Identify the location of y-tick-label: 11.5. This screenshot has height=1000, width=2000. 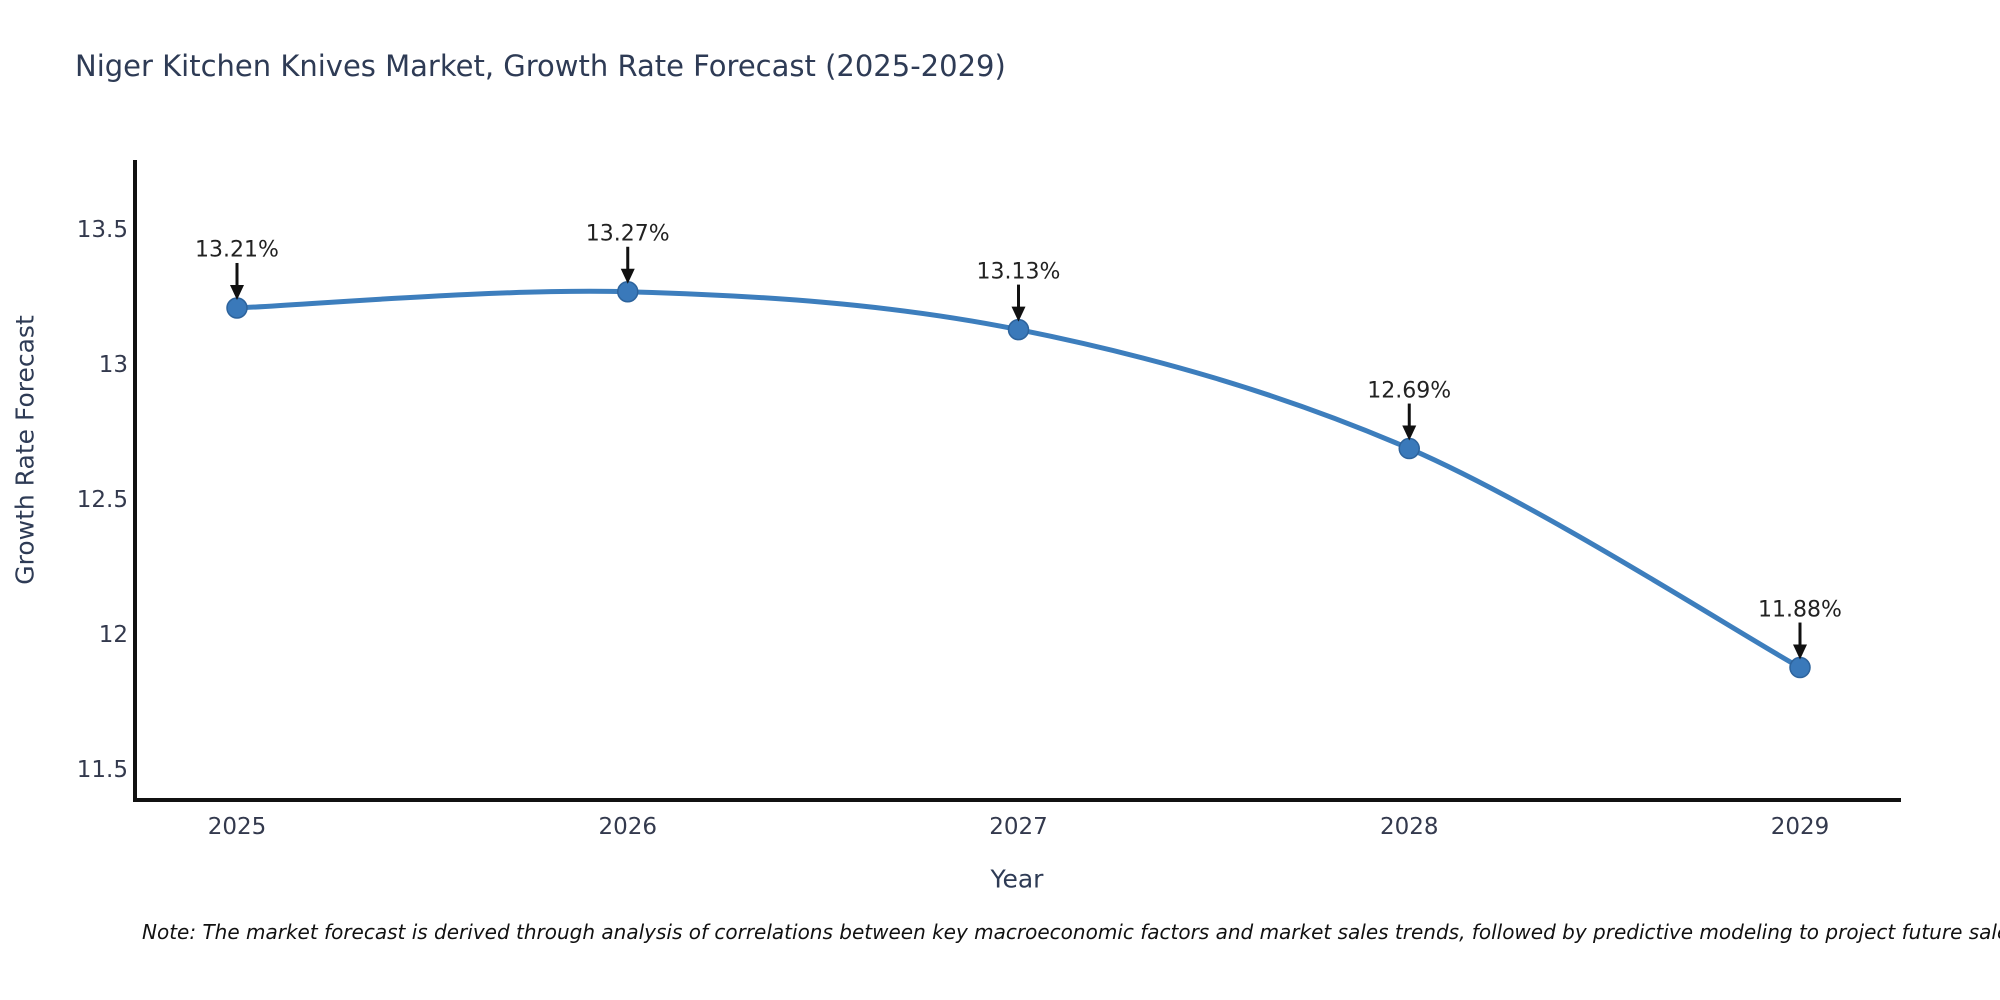
(102, 770).